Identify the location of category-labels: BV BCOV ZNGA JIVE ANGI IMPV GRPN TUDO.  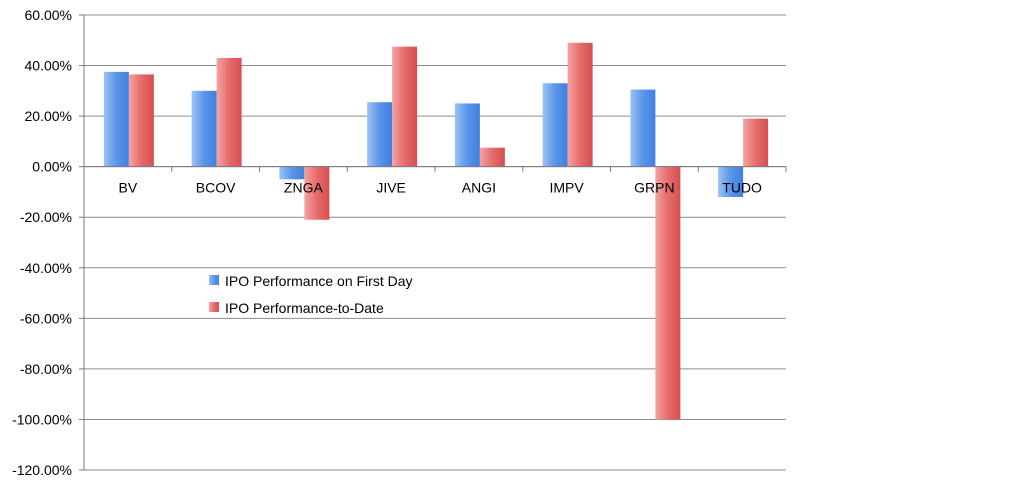
(441, 188).